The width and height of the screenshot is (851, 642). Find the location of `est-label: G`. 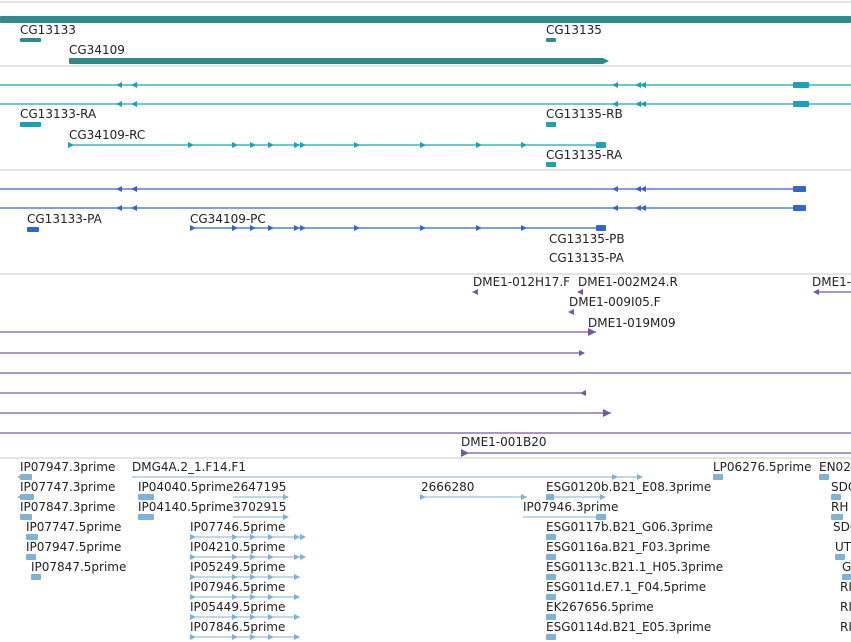

est-label: G is located at coordinates (846, 567).